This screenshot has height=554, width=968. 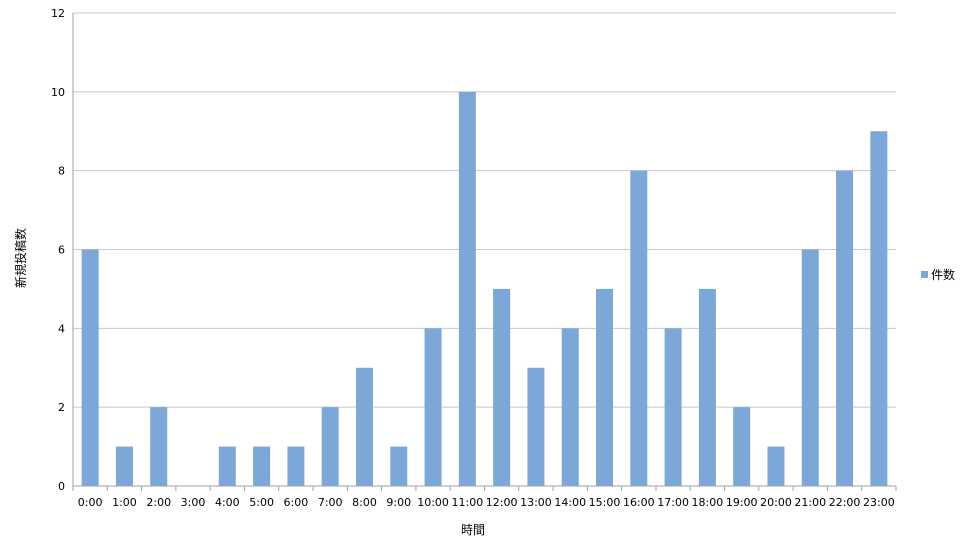 I want to click on y-tick-label: 4, so click(x=61, y=328).